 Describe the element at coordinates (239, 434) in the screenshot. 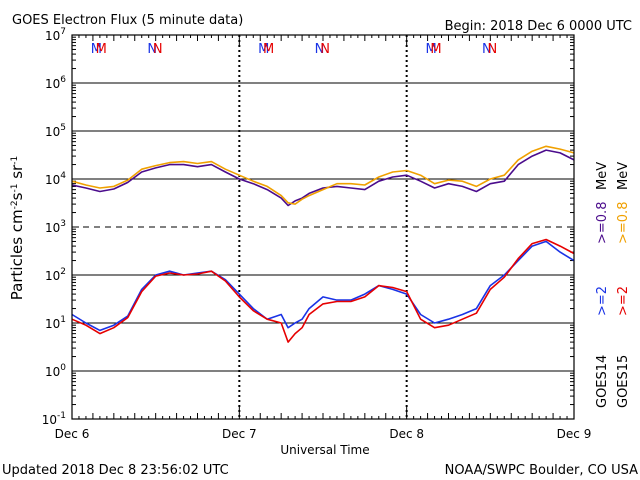

I see `x-tick-label: Dec 7` at that location.